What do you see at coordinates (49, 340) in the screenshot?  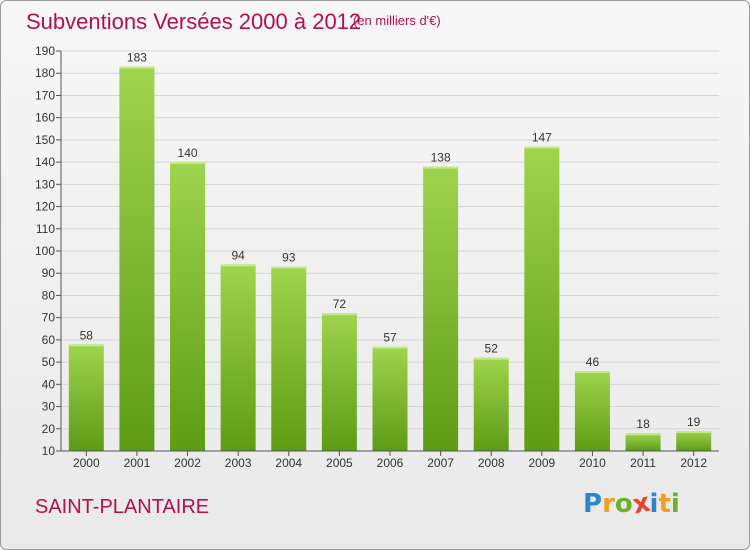 I see `y-tick-label: 60` at bounding box center [49, 340].